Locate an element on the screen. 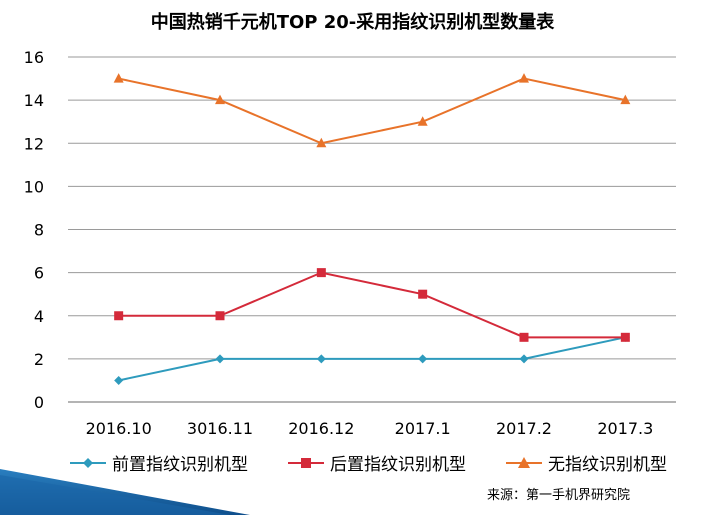  legend-item-back: 后置指纹识别机型 is located at coordinates (377, 462).